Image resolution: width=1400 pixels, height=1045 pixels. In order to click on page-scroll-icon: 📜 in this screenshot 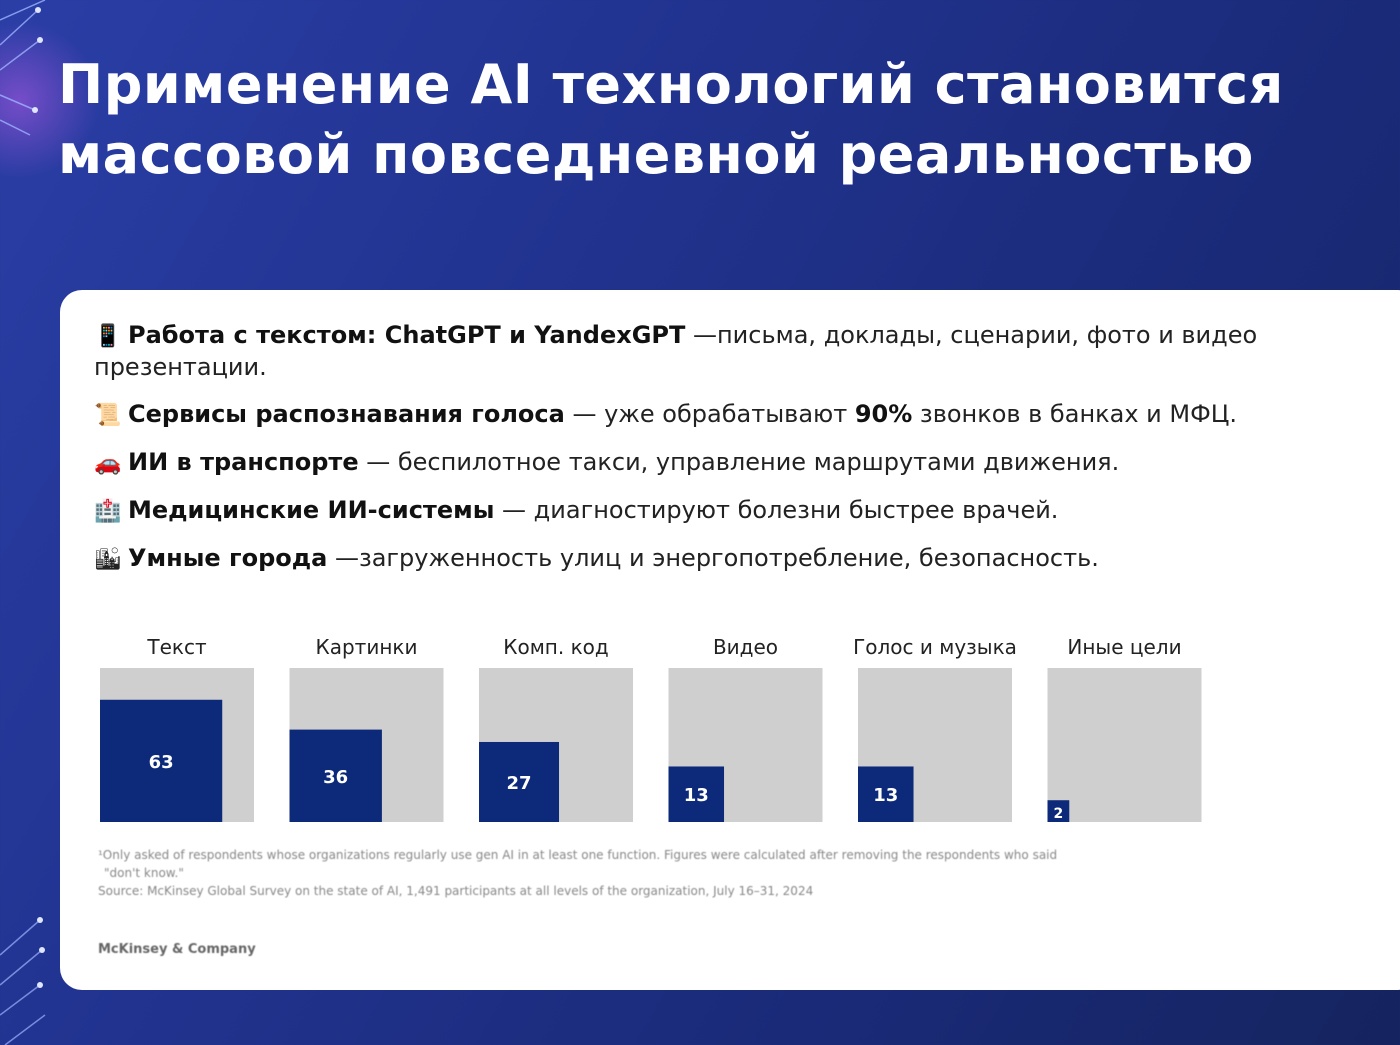, I will do `click(108, 415)`.